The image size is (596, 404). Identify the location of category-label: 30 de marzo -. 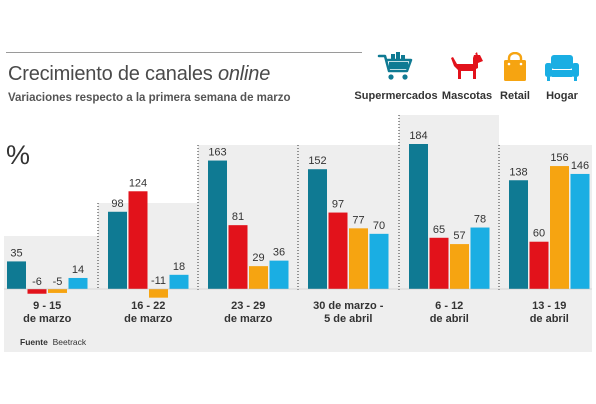
(348, 306).